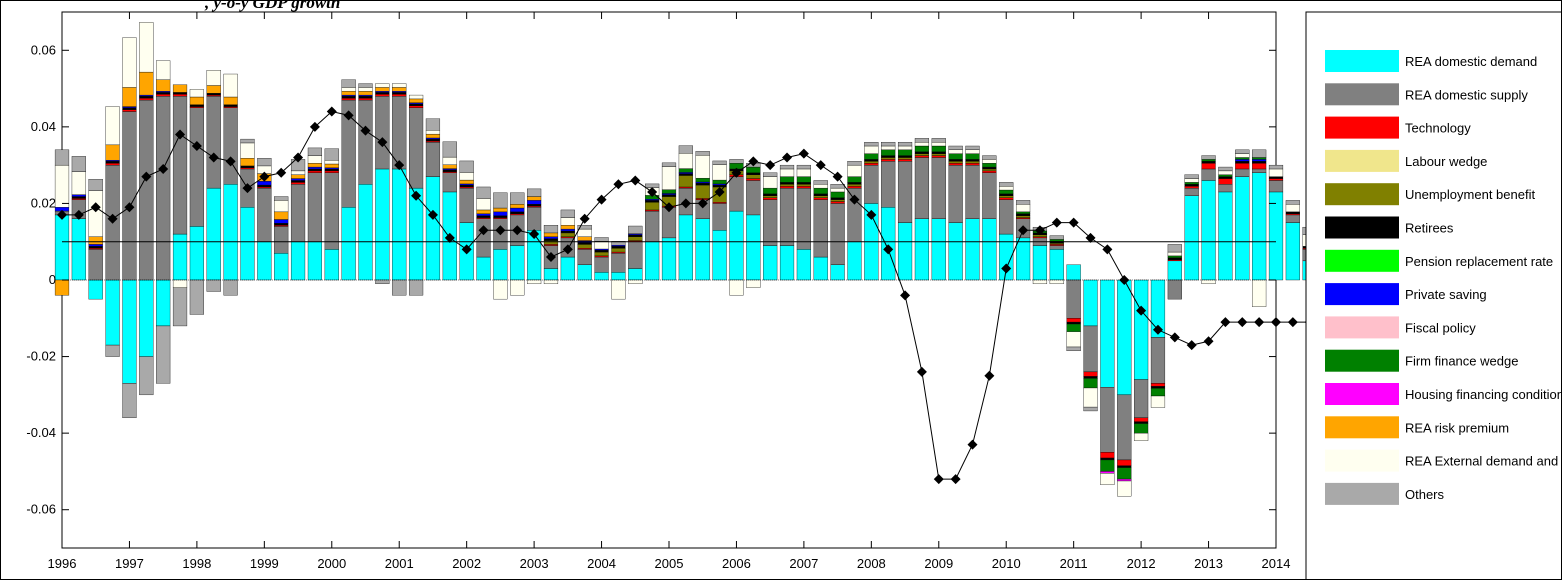  What do you see at coordinates (938, 563) in the screenshot?
I see `x-tick-label: 2009` at bounding box center [938, 563].